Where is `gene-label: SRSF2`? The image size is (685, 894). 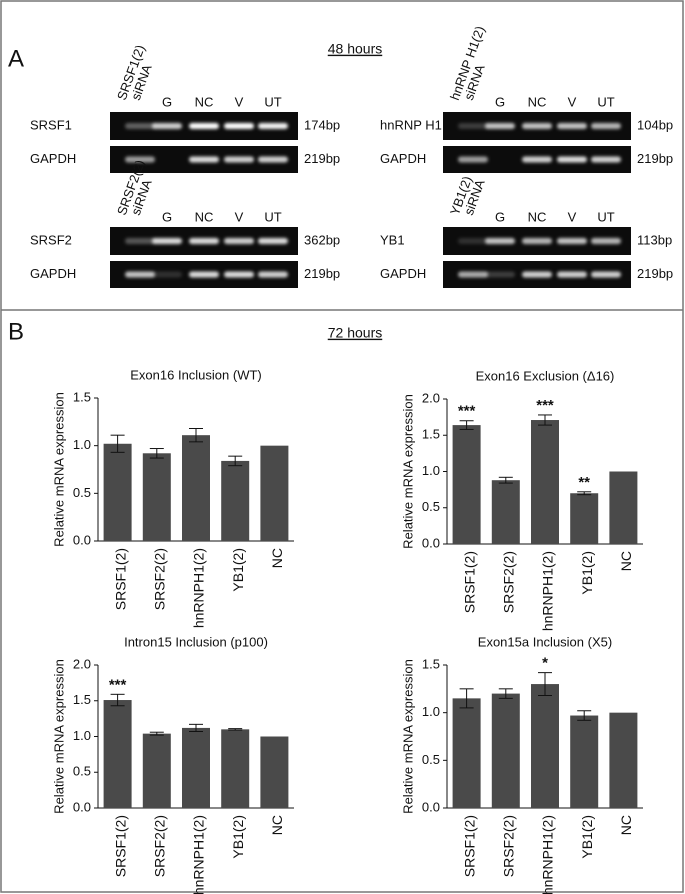 gene-label: SRSF2 is located at coordinates (51, 239).